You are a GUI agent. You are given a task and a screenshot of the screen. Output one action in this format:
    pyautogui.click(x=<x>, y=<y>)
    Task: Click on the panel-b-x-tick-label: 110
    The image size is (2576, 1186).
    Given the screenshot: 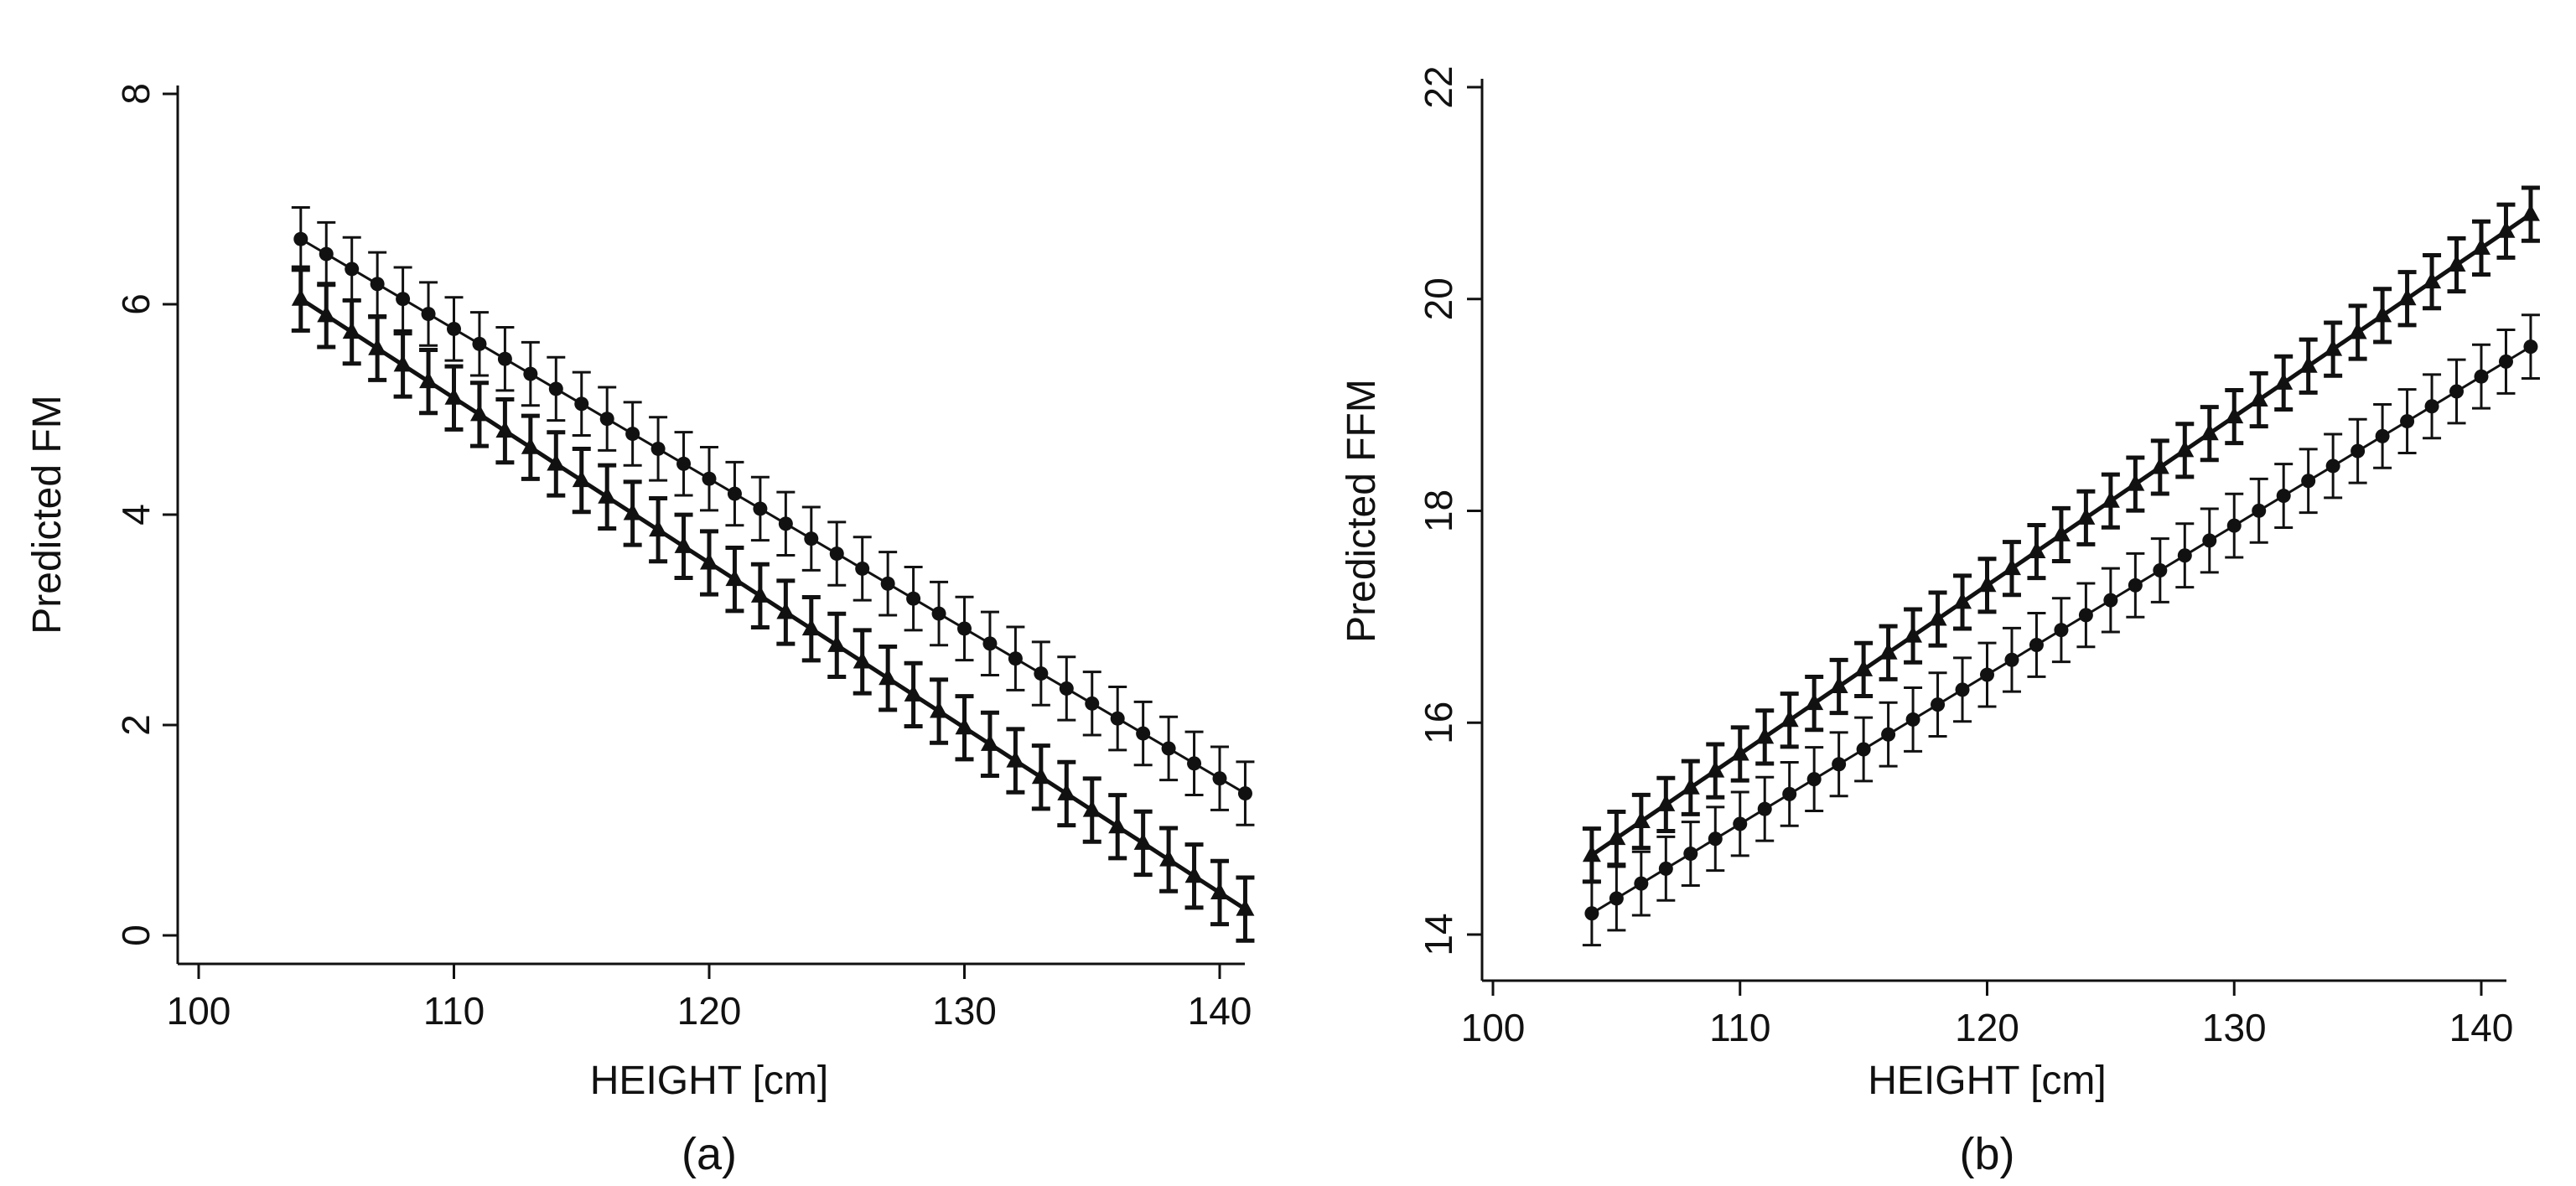 What is the action you would take?
    pyautogui.click(x=1739, y=1027)
    